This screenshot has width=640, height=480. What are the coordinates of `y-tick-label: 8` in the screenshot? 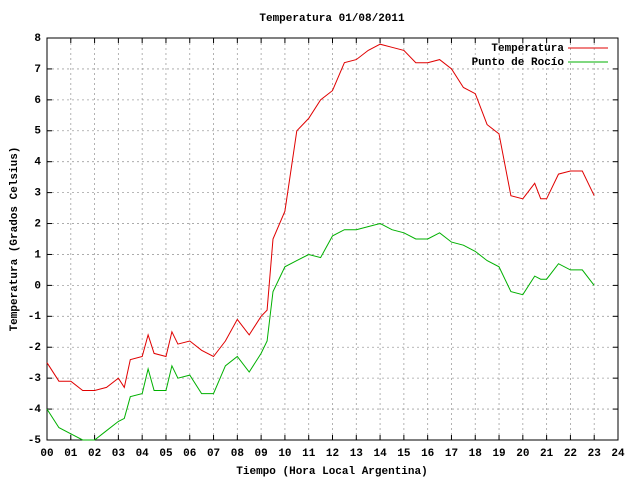 It's located at (37, 39).